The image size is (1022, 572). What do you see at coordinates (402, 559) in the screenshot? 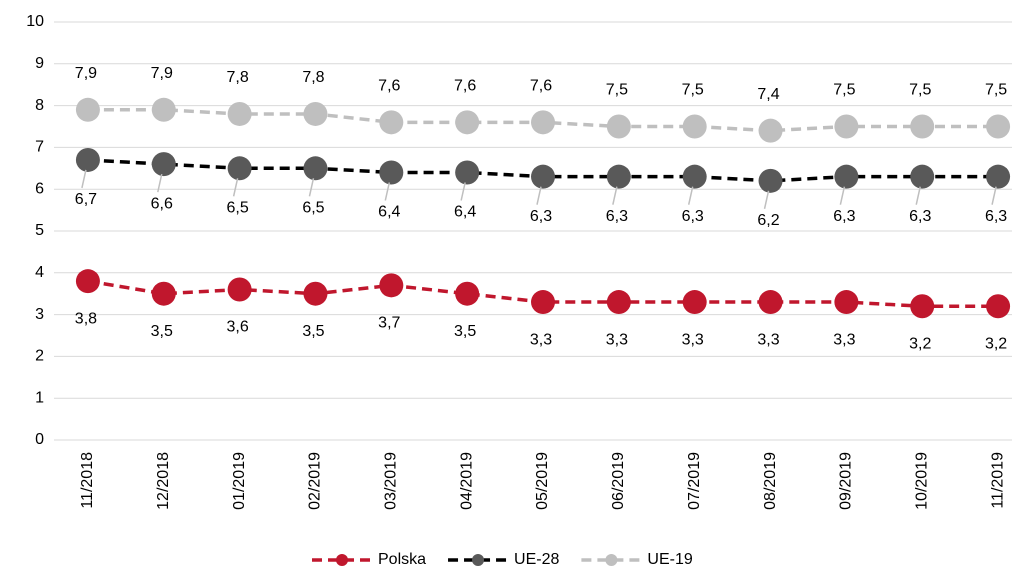
I see `legend-label: Polska` at bounding box center [402, 559].